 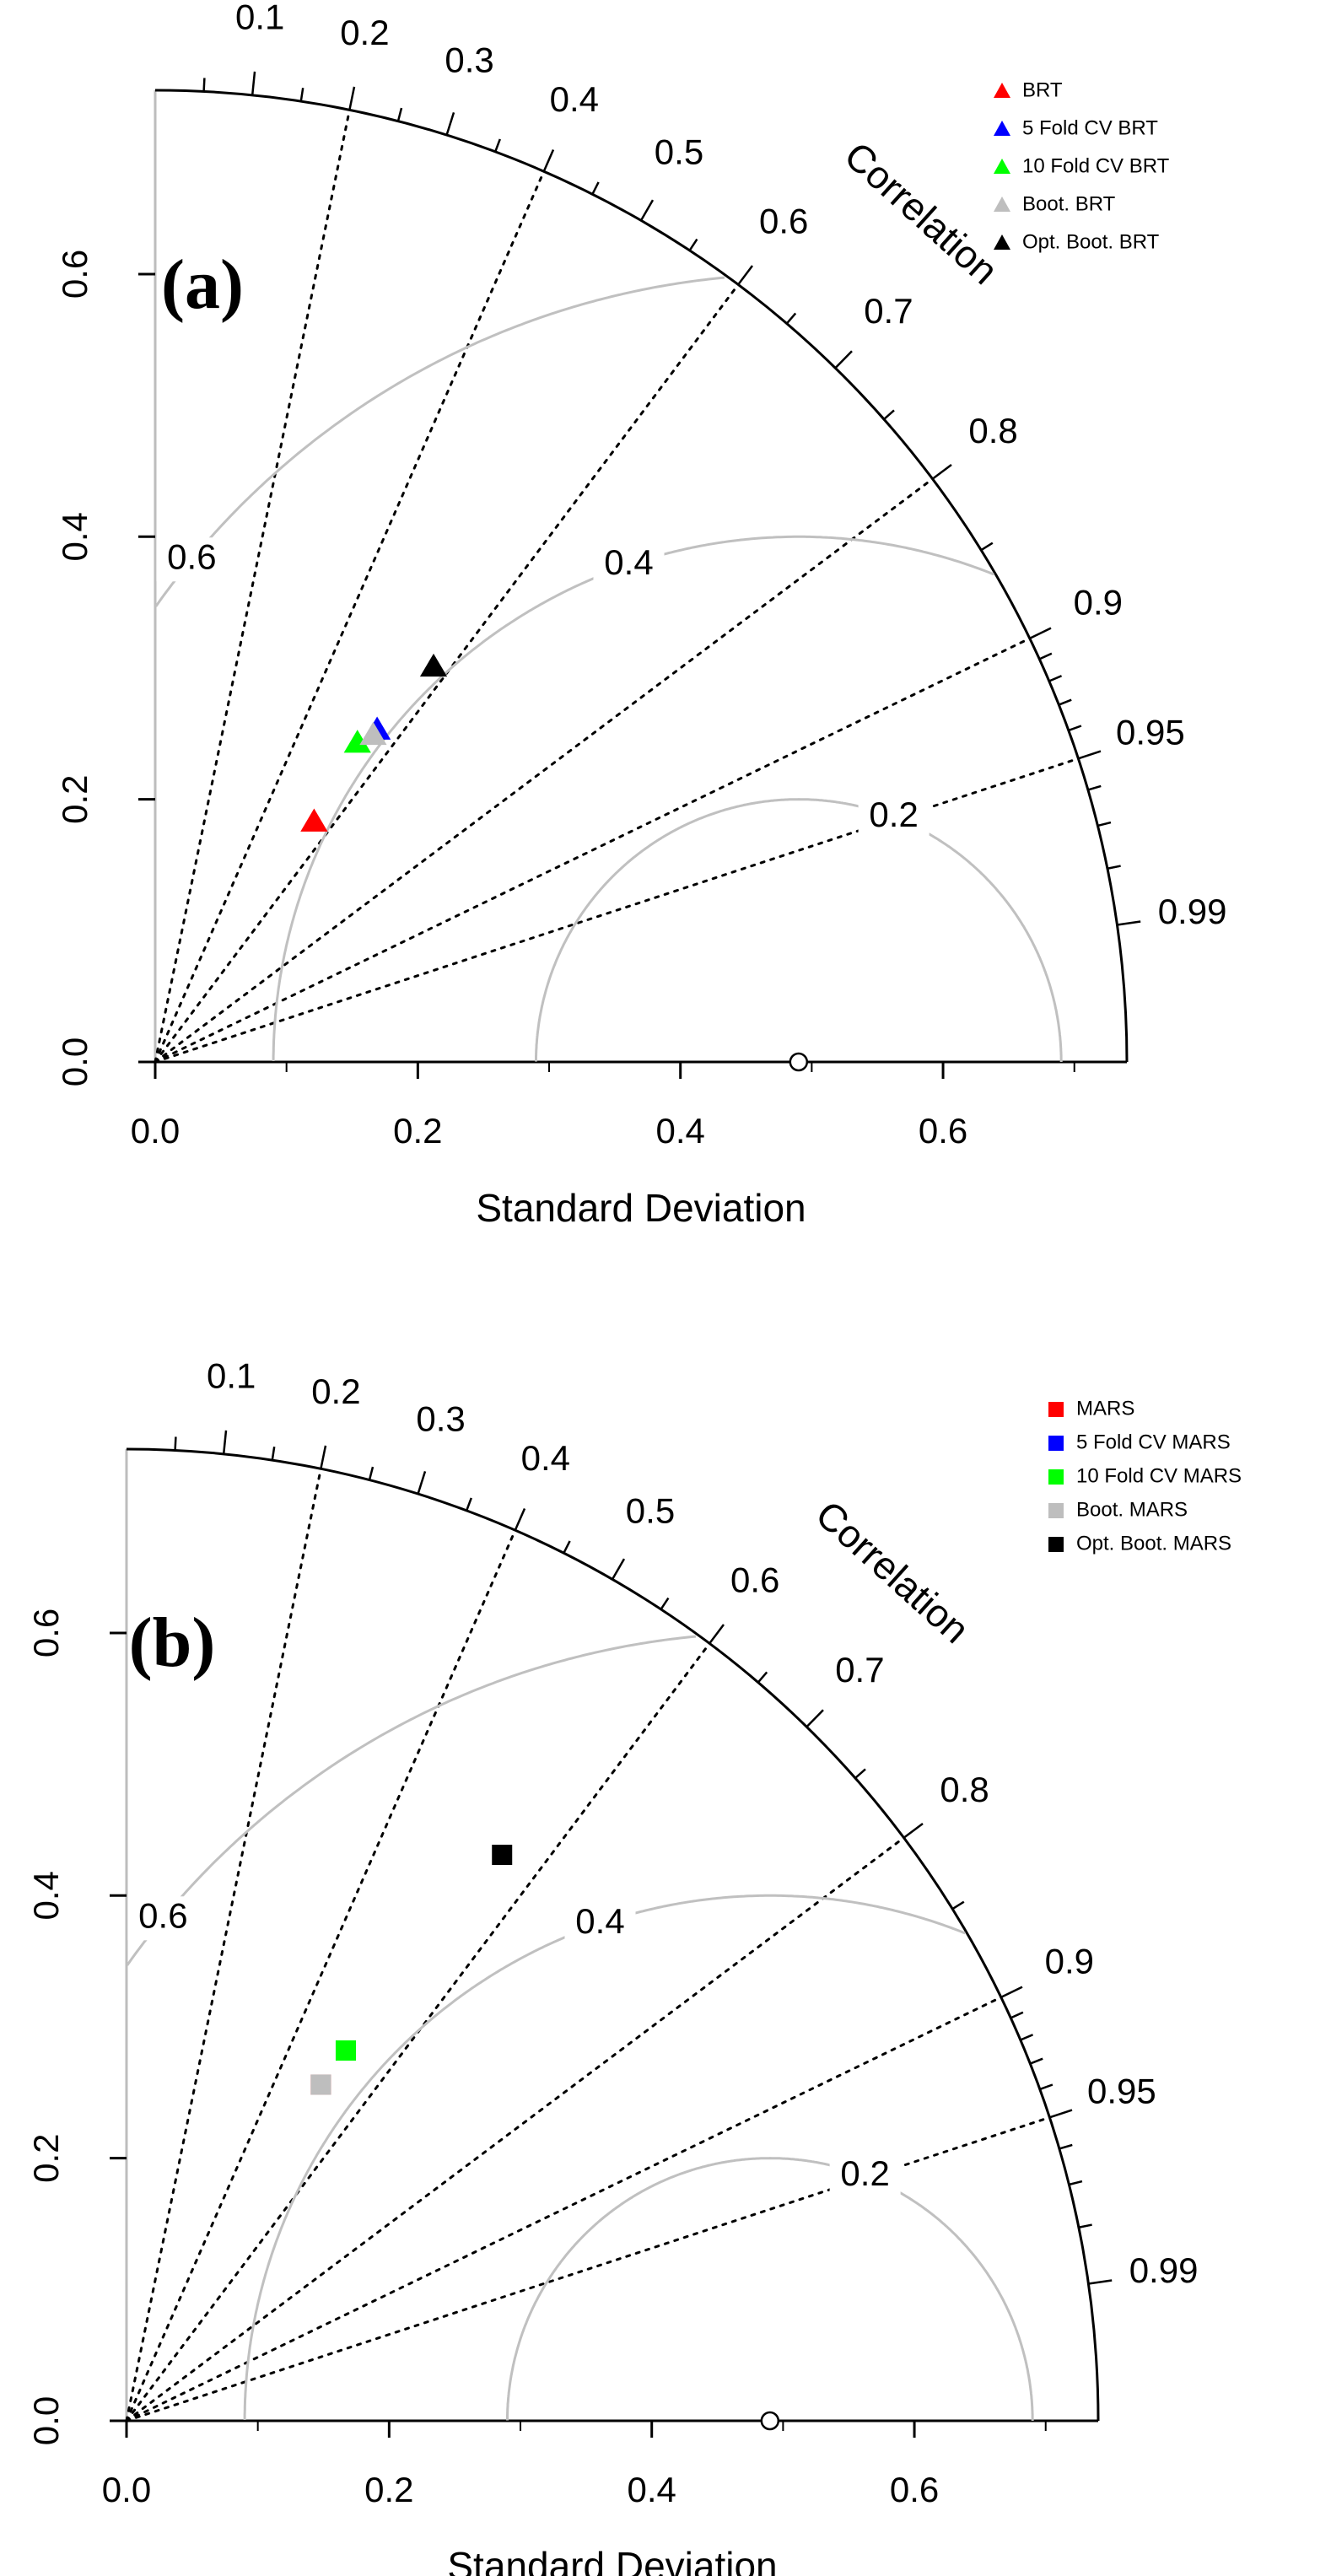 I want to click on rms-contour-label: 0.2, so click(x=864, y=2173).